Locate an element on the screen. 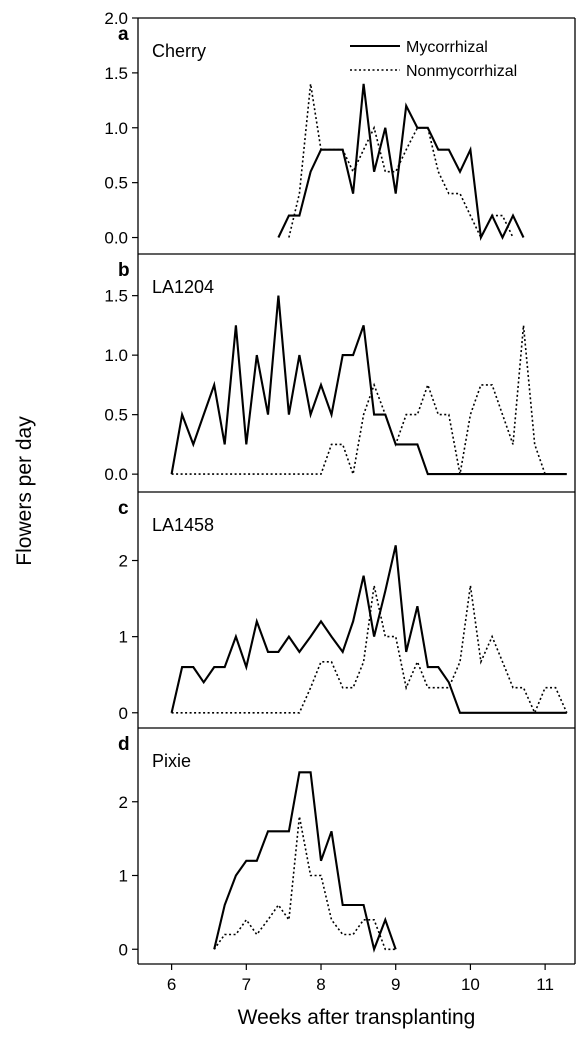  panel-letter: d is located at coordinates (124, 744).